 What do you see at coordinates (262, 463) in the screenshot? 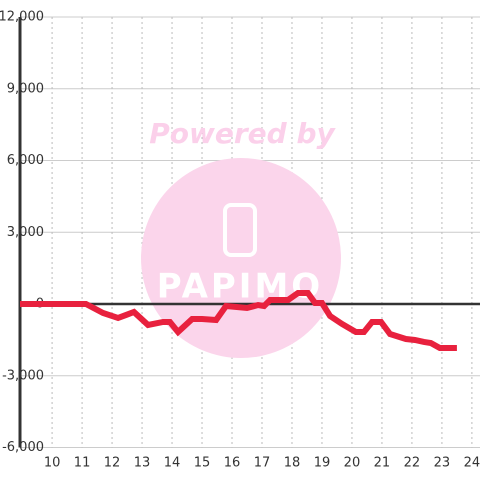
I see `x-tick-label: 17` at bounding box center [262, 463].